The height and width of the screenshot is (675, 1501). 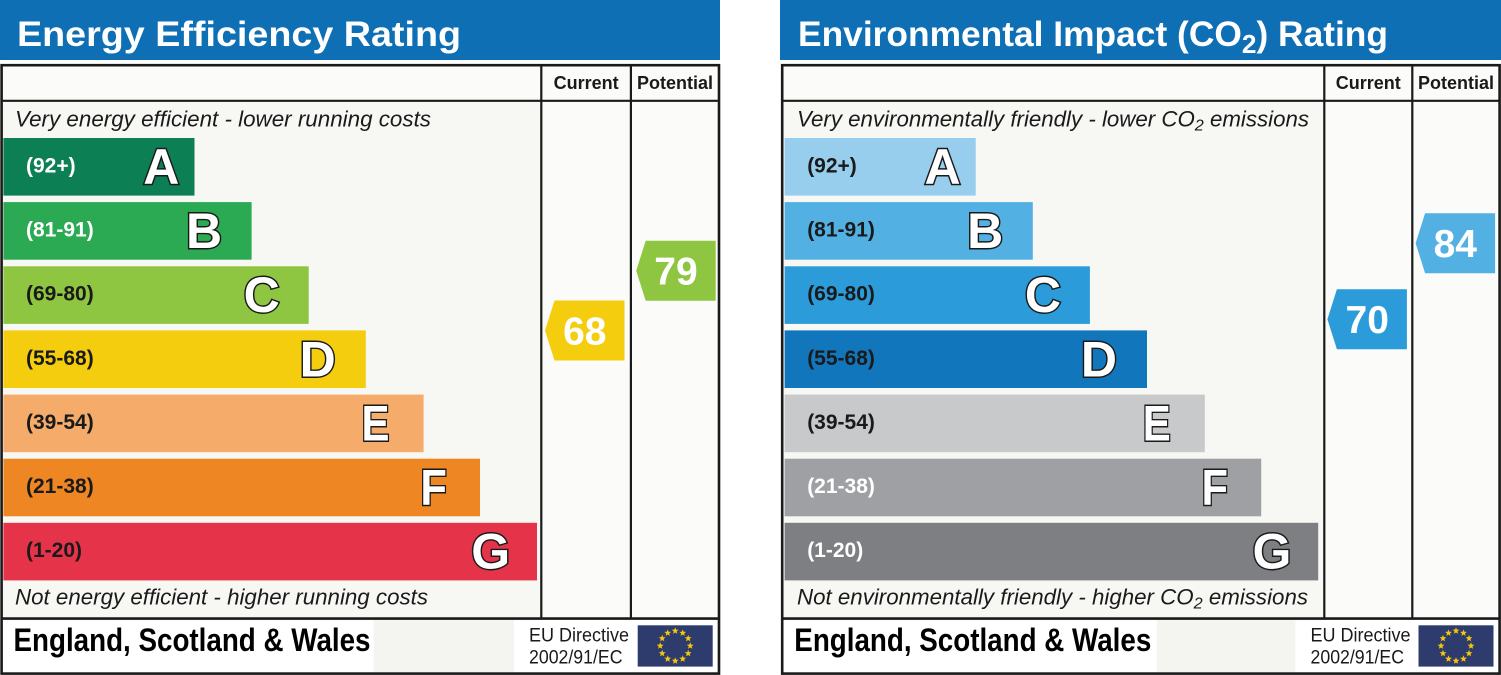 I want to click on svg-text: 84, so click(x=1456, y=244).